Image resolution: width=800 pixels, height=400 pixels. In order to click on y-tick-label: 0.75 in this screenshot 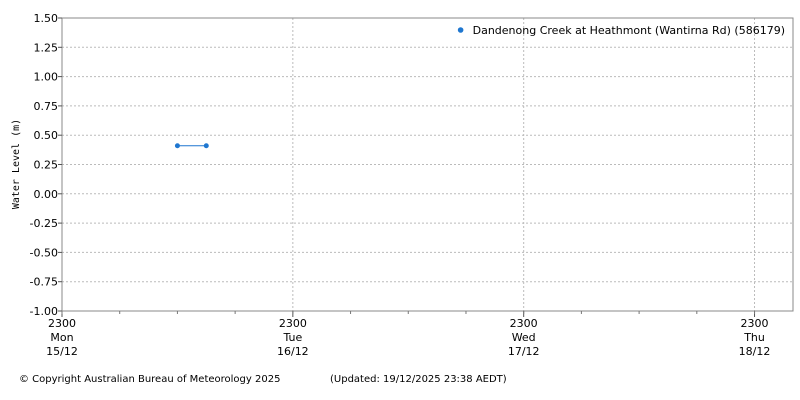, I will do `click(46, 106)`.